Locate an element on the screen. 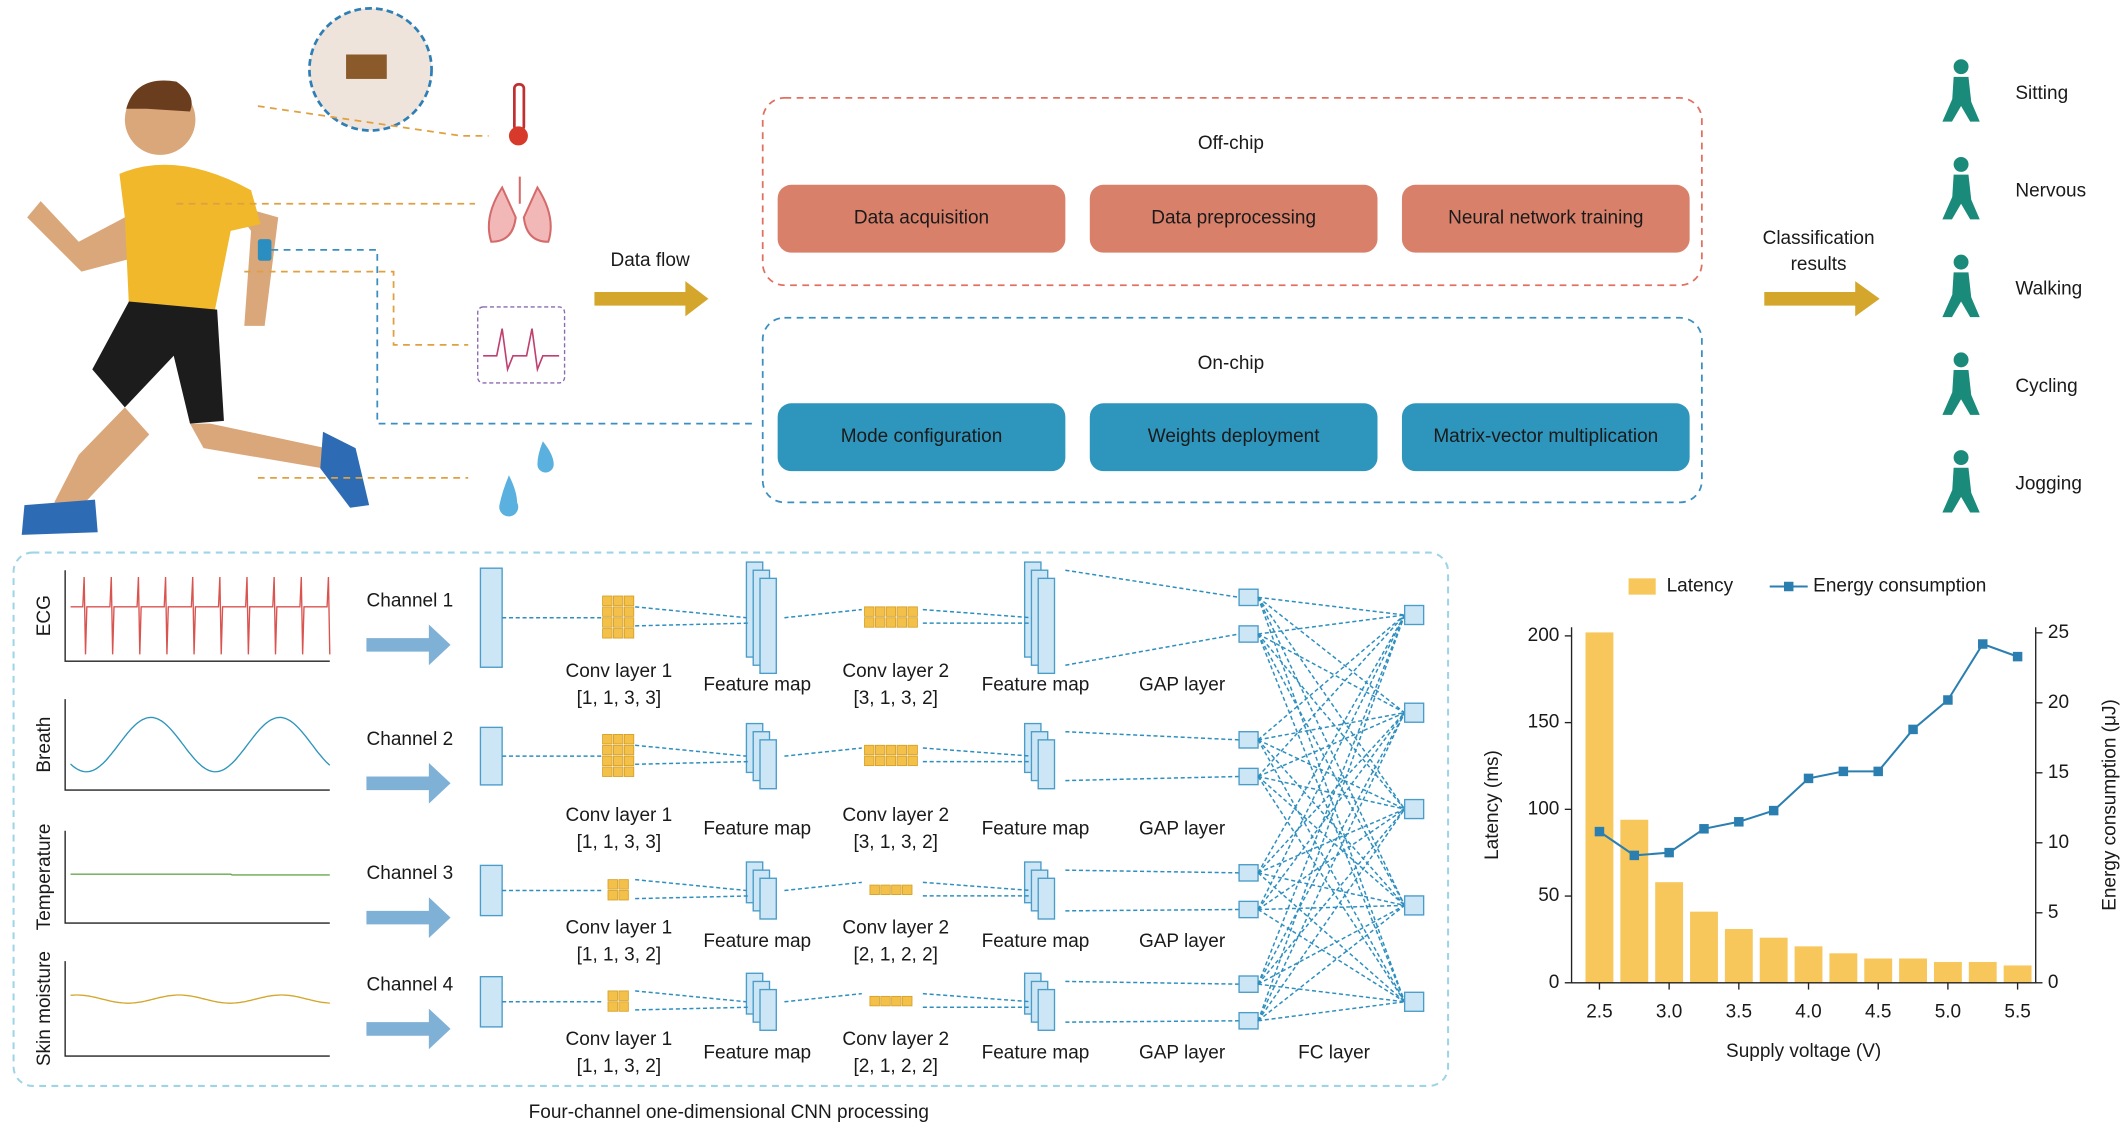  y-tick-label: 100 is located at coordinates (1544, 808).